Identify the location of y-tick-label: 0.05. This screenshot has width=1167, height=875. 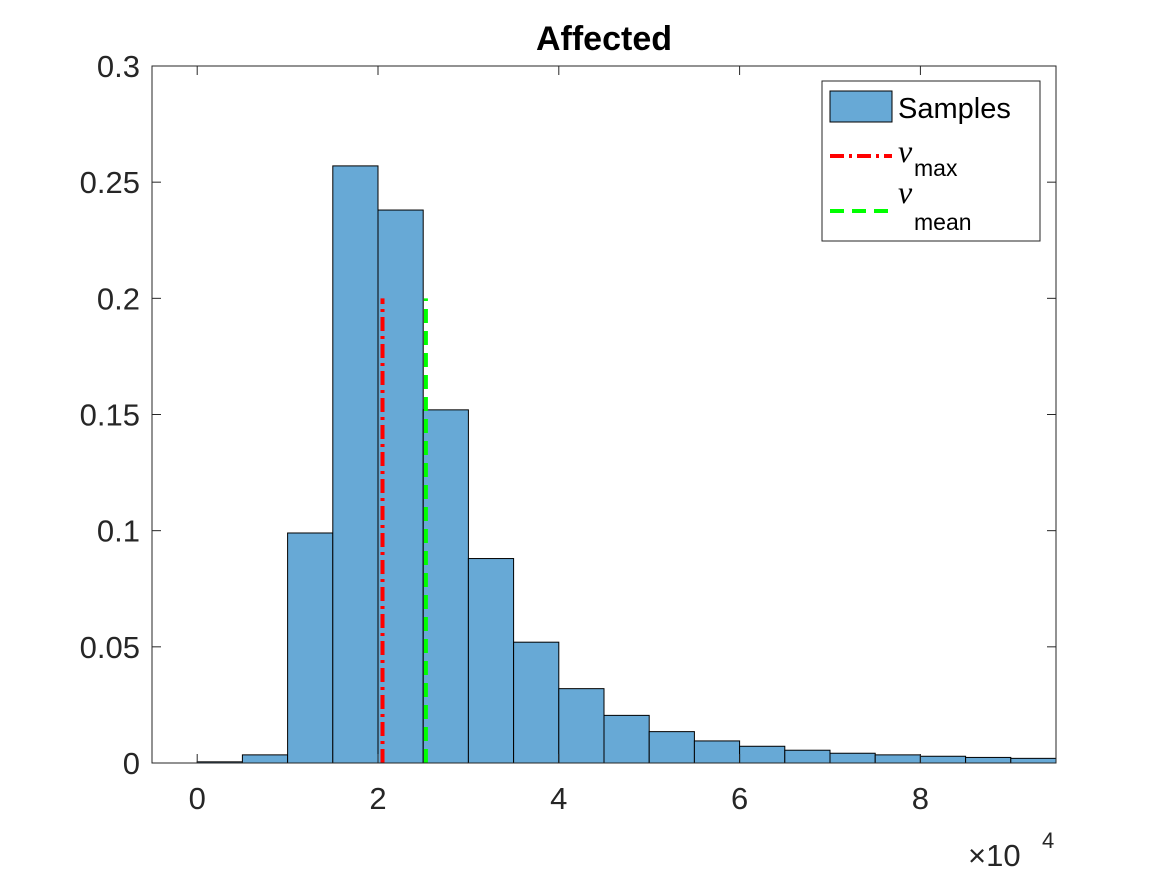
(110, 647).